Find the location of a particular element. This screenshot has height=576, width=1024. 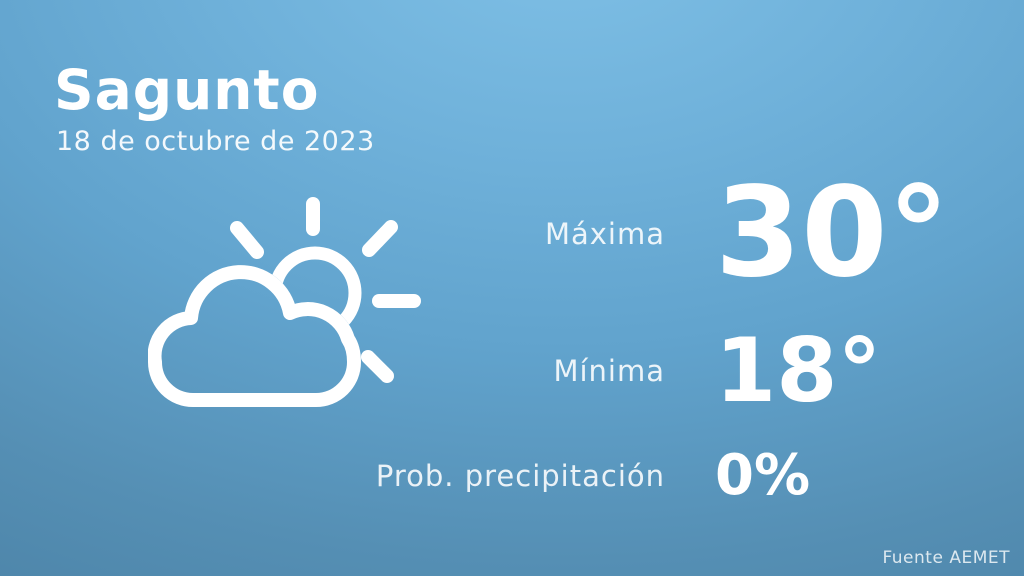

min-temperature-value: 18° is located at coordinates (798, 371).